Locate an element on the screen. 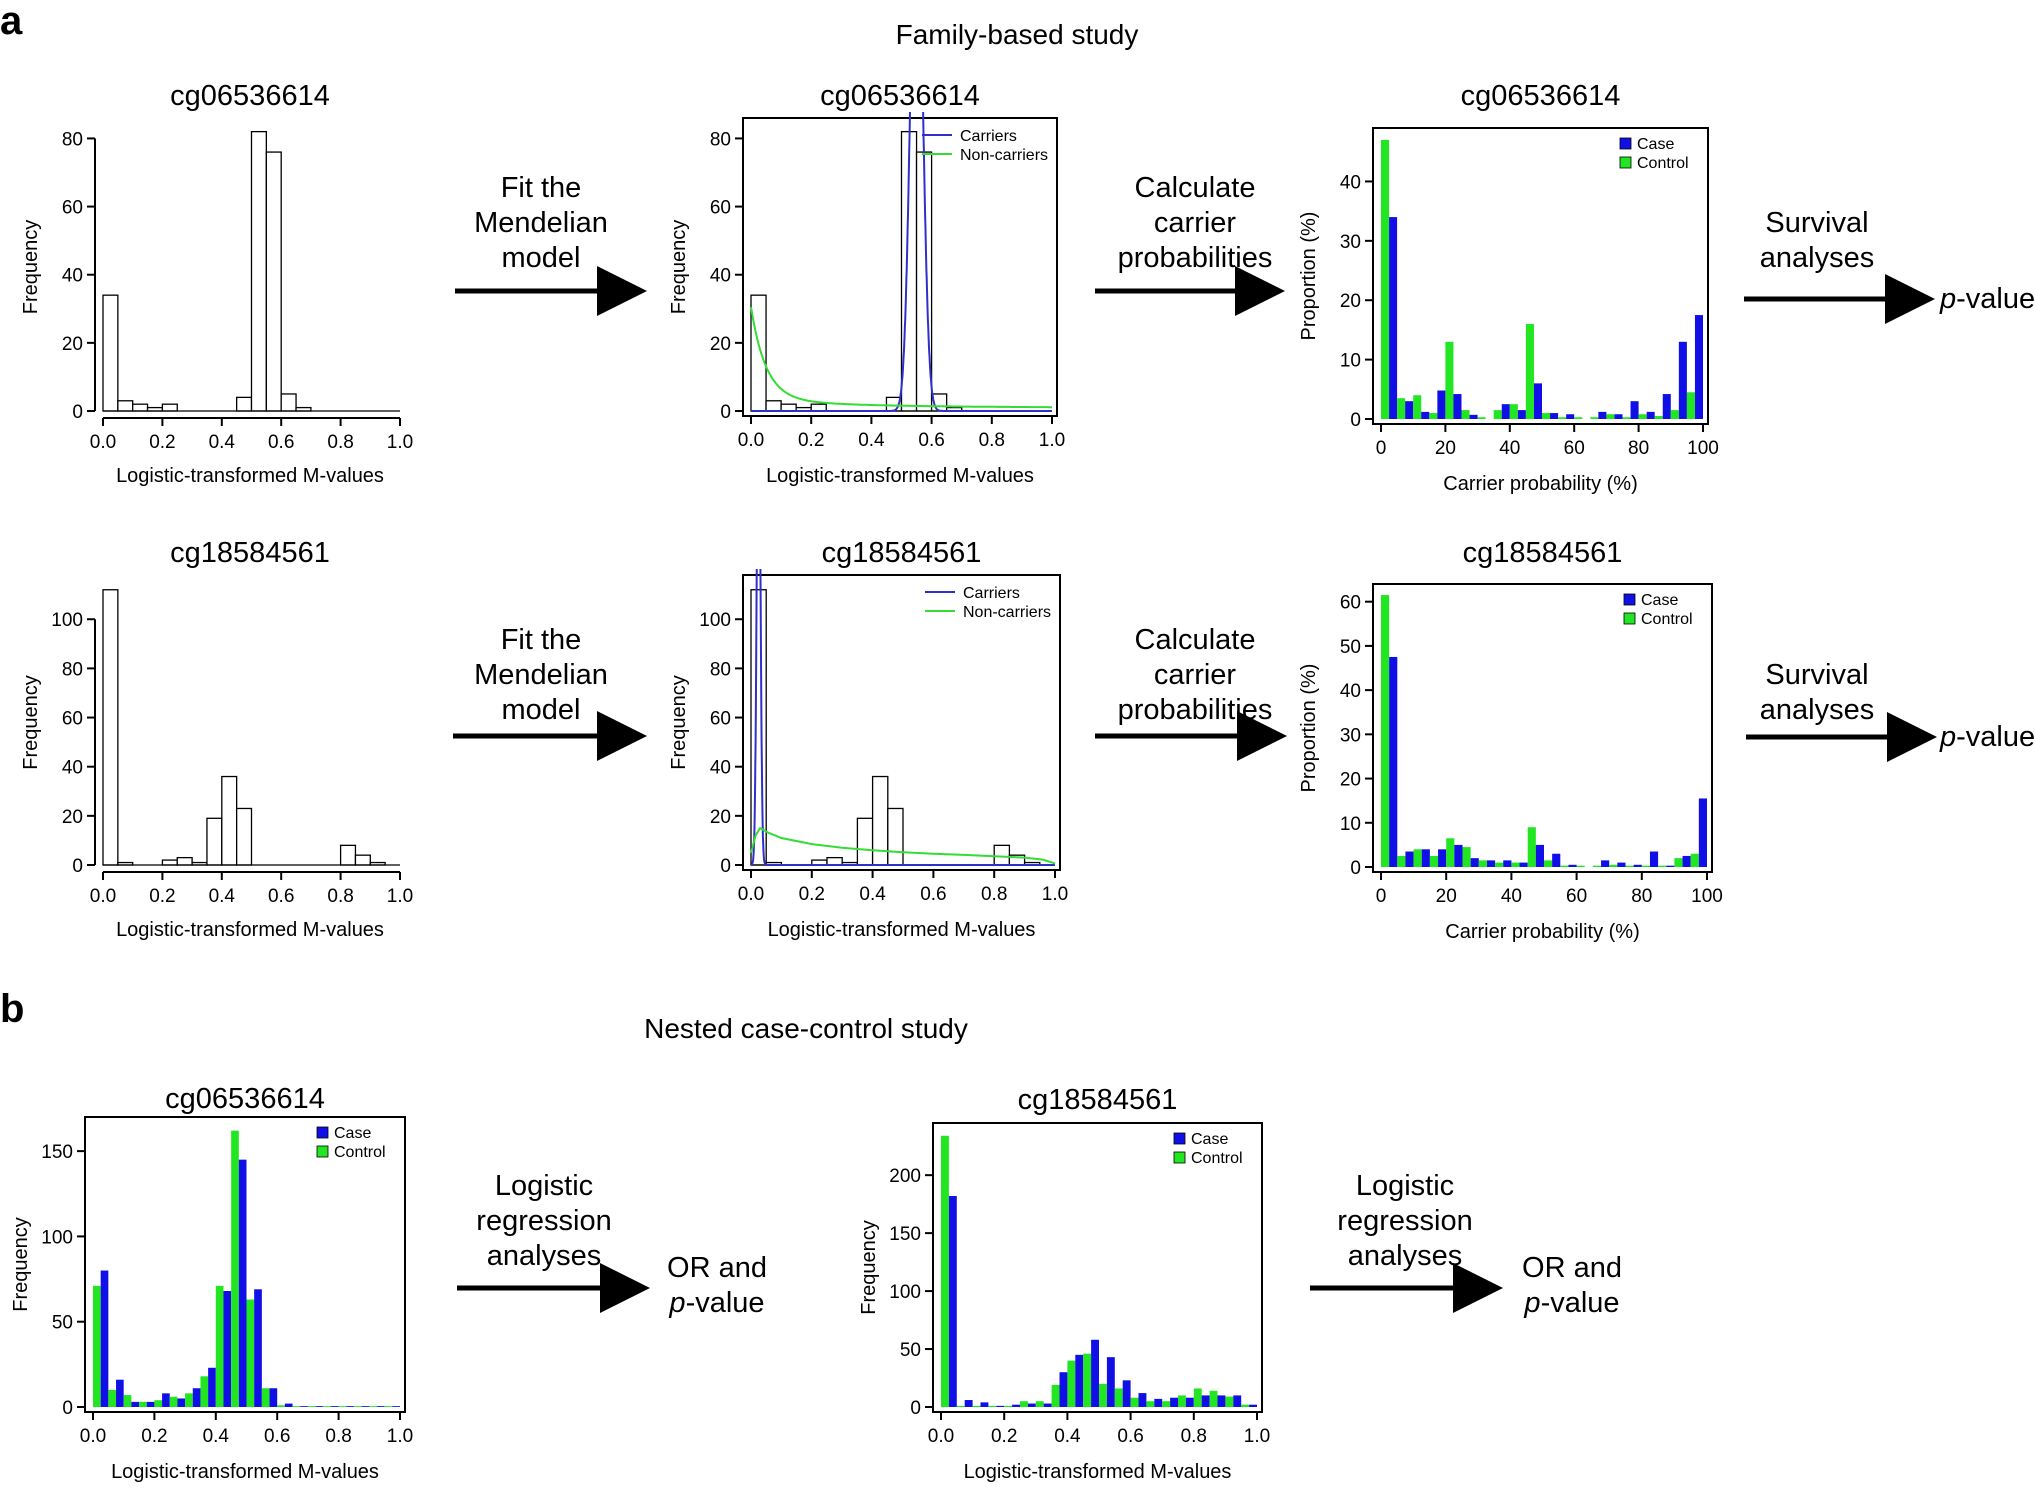 This screenshot has width=2035, height=1487. plot-frame is located at coordinates (1097, 1267).